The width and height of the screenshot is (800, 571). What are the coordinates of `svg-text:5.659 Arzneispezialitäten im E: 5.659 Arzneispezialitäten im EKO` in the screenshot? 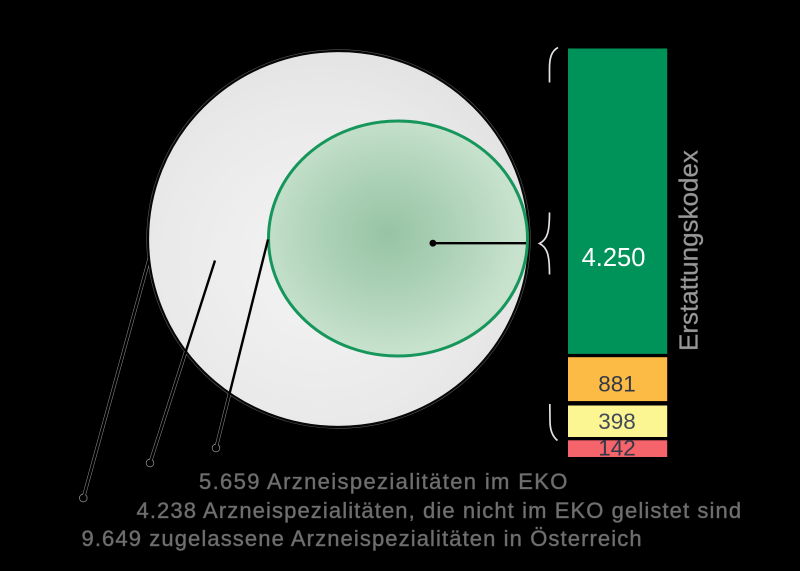 It's located at (384, 481).